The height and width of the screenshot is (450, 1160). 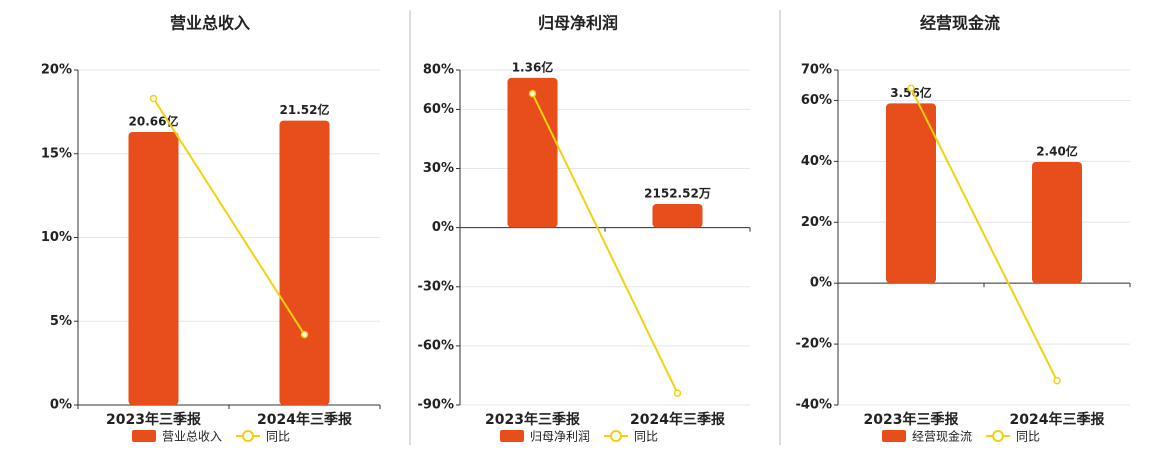 What do you see at coordinates (960, 23) in the screenshot?
I see `chart-title: 经营现金流` at bounding box center [960, 23].